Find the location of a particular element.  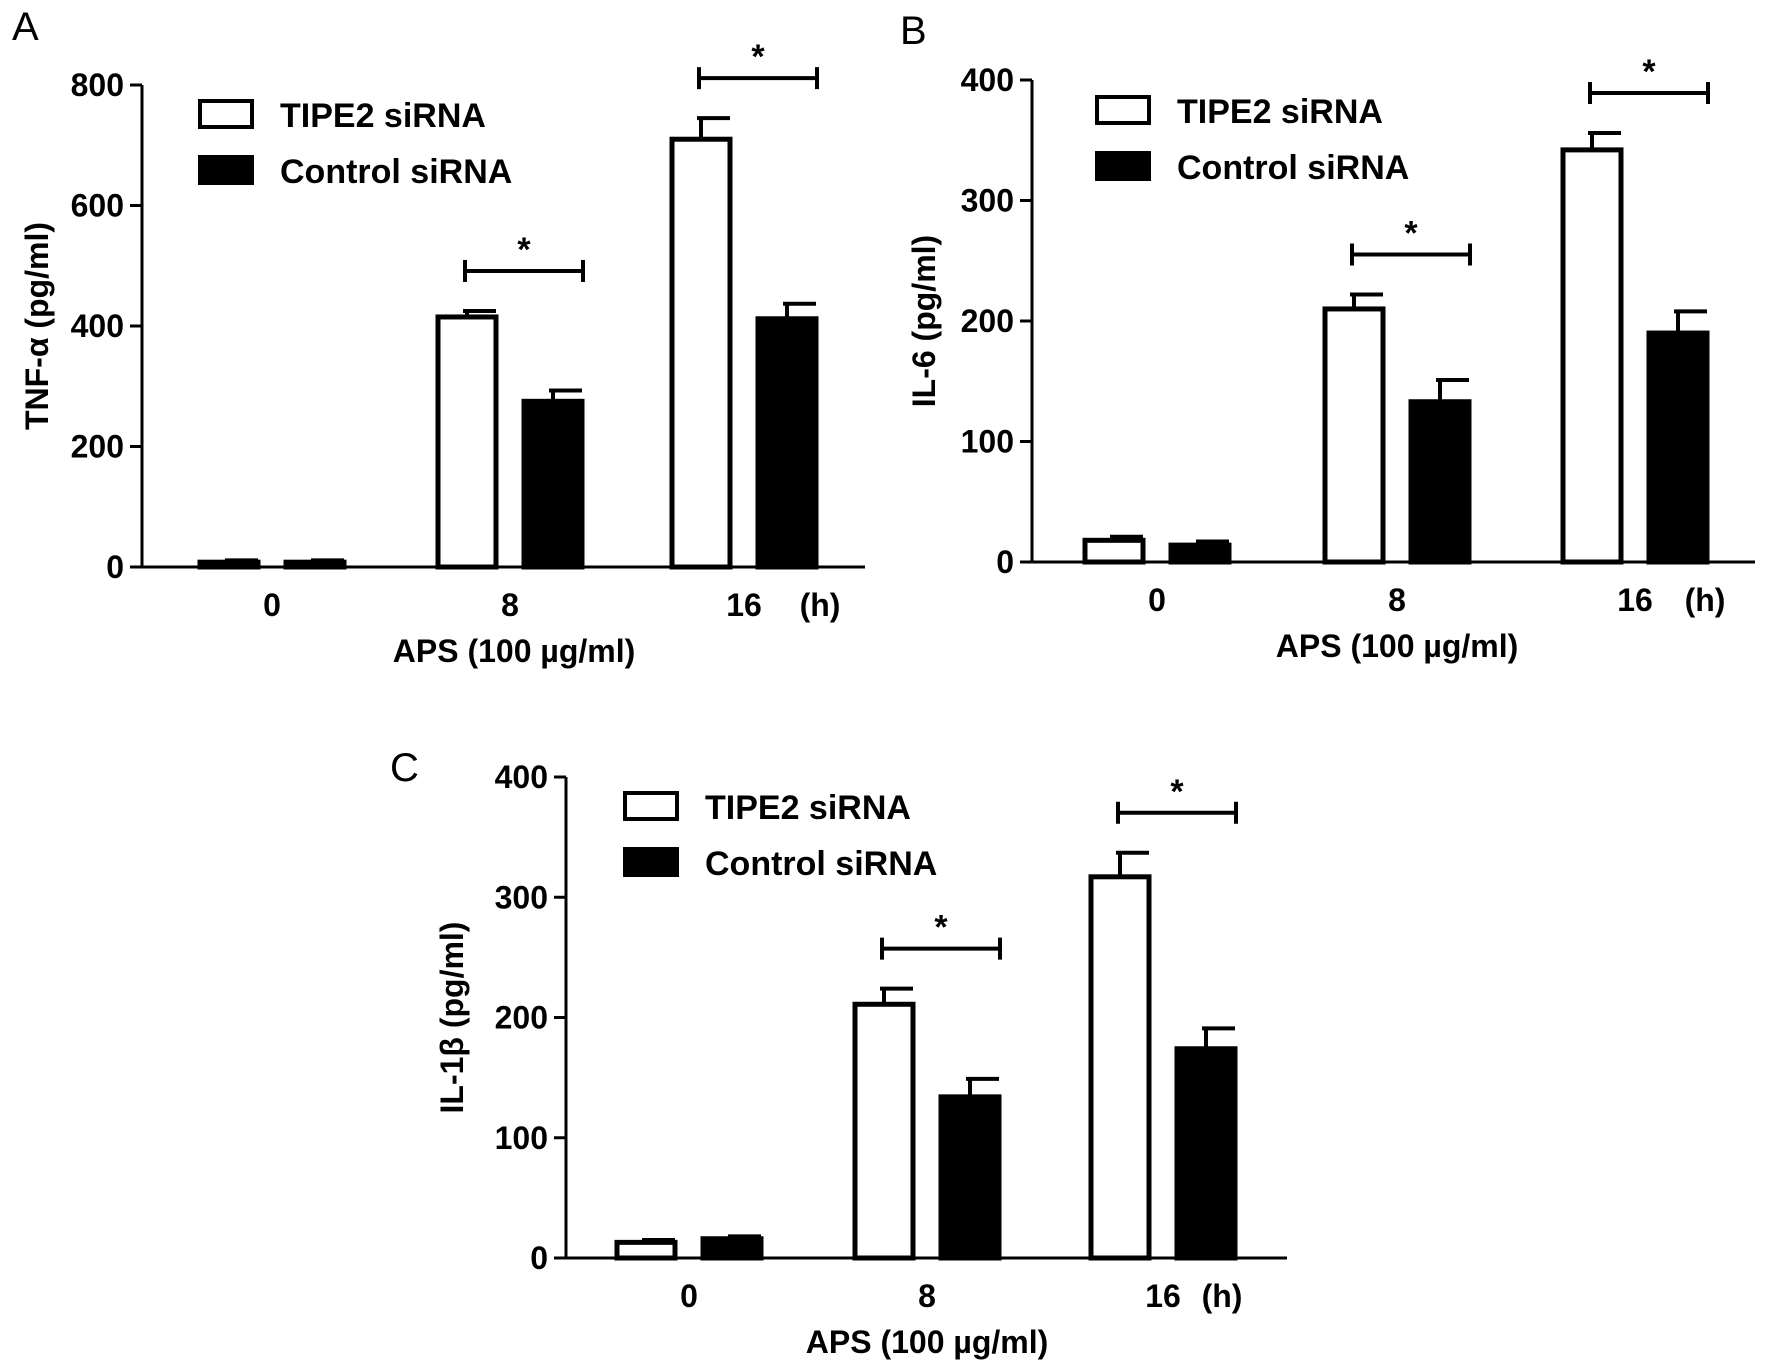

y-axis-label: IL-1β (pg/ml) is located at coordinates (452, 1018).